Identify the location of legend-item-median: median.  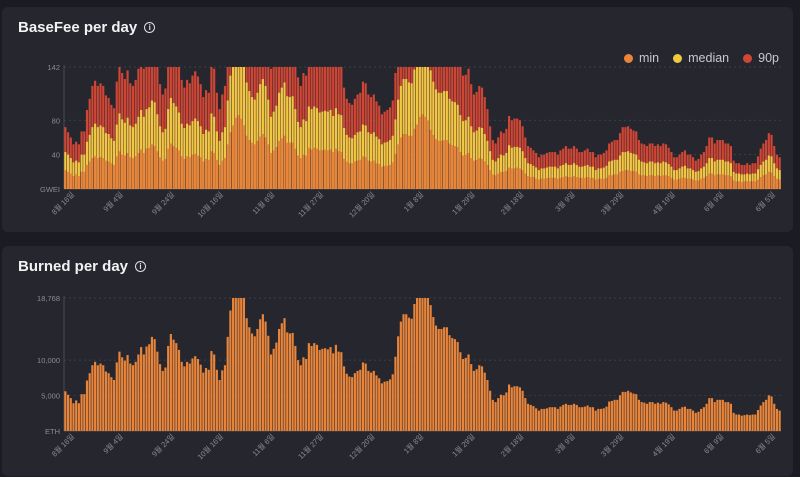
(701, 58).